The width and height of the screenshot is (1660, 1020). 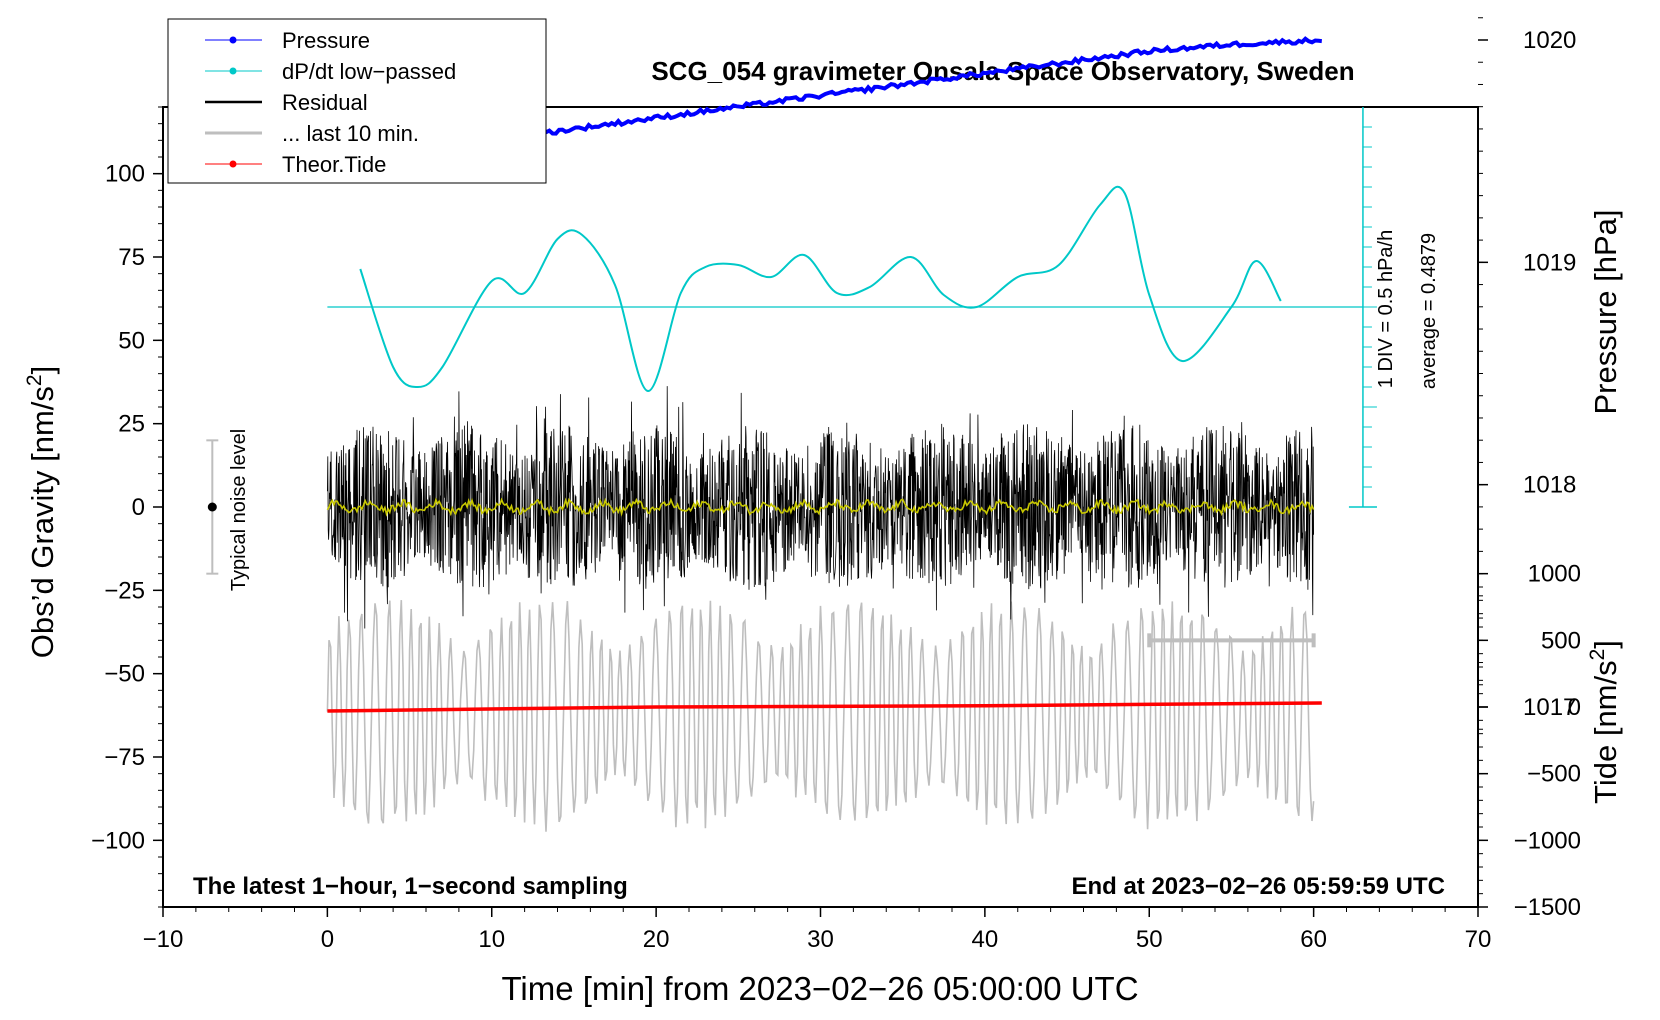 I want to click on legend-label: Theor.Tide, so click(x=334, y=164).